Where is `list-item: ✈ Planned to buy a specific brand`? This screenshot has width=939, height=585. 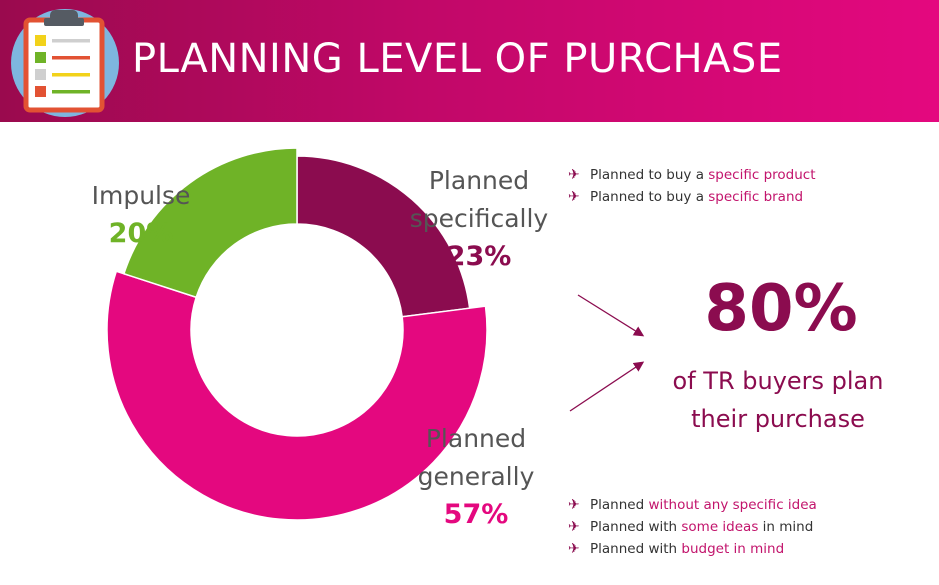 list-item: ✈ Planned to buy a specific brand is located at coordinates (692, 197).